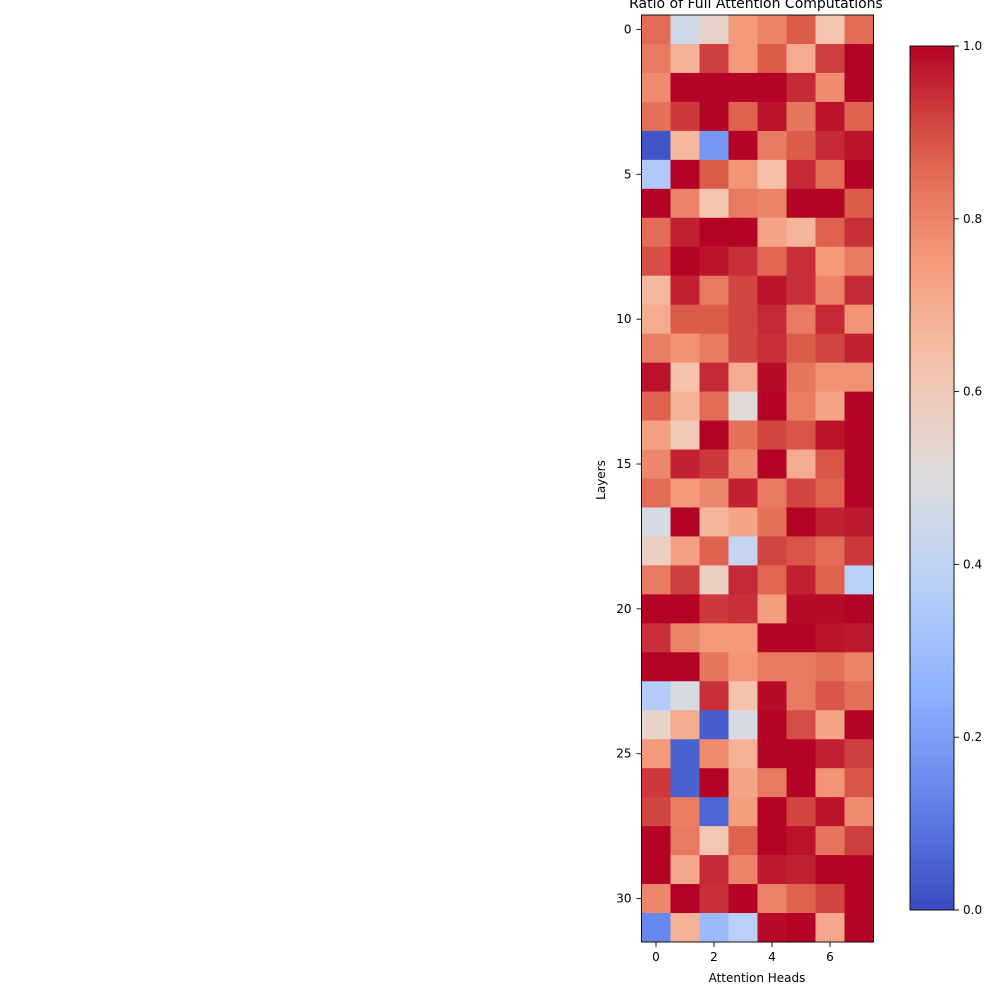  Describe the element at coordinates (972, 564) in the screenshot. I see `colorbar-tick-label: 0.4` at that location.